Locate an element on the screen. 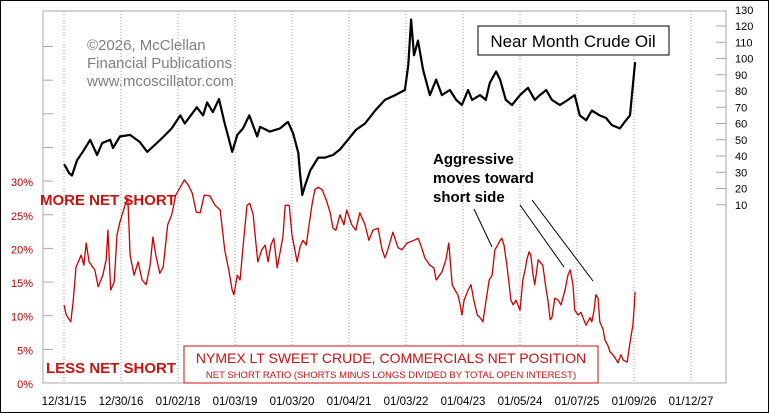  x-tick-label: 01/02/18 is located at coordinates (178, 402).